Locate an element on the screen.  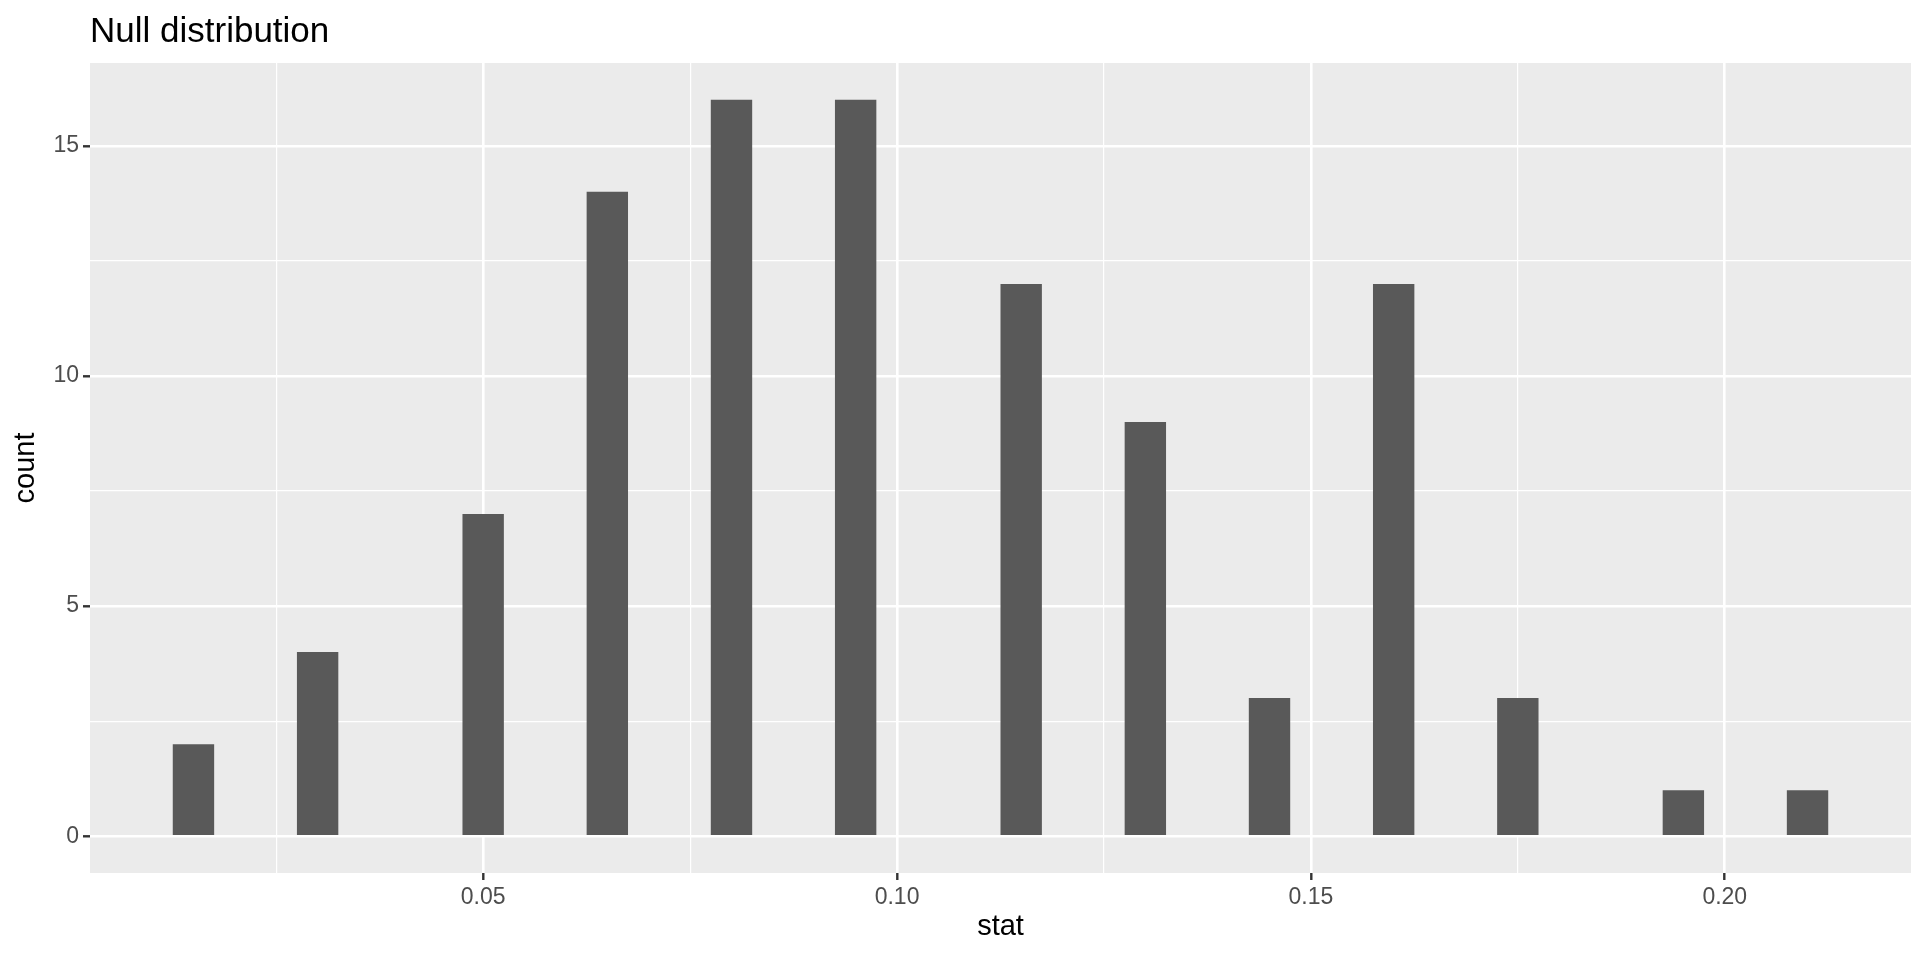
y-tick-label: 15 is located at coordinates (66, 144).